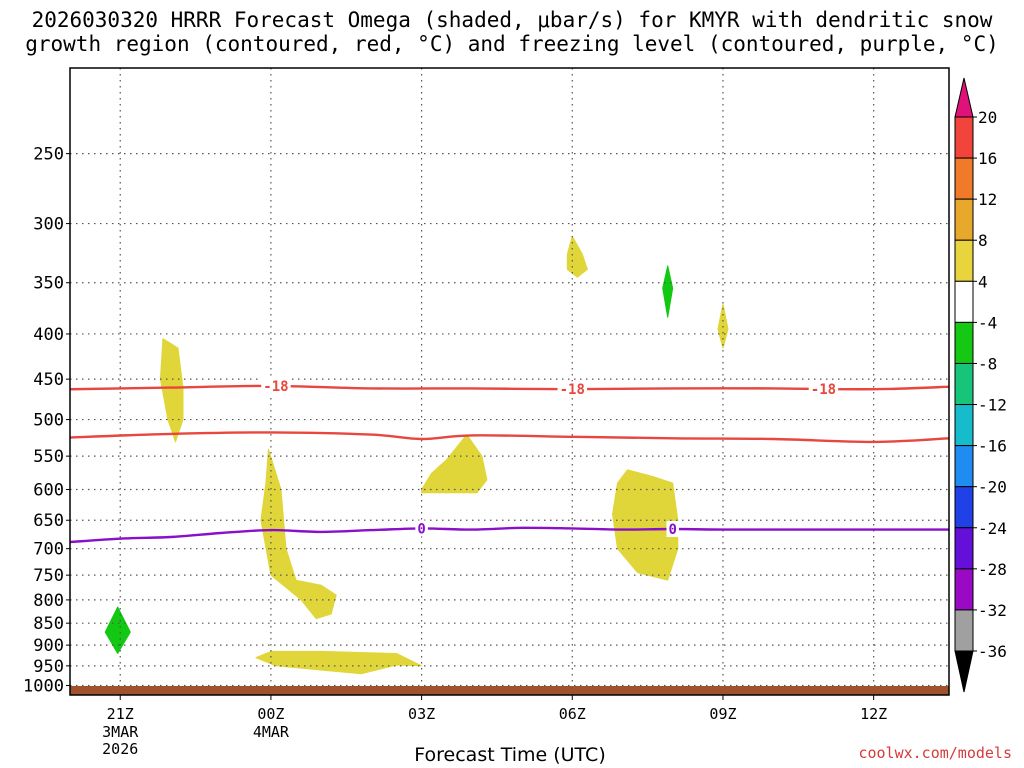 The height and width of the screenshot is (768, 1024). I want to click on shaded-omega-pos-d, so click(454, 464).